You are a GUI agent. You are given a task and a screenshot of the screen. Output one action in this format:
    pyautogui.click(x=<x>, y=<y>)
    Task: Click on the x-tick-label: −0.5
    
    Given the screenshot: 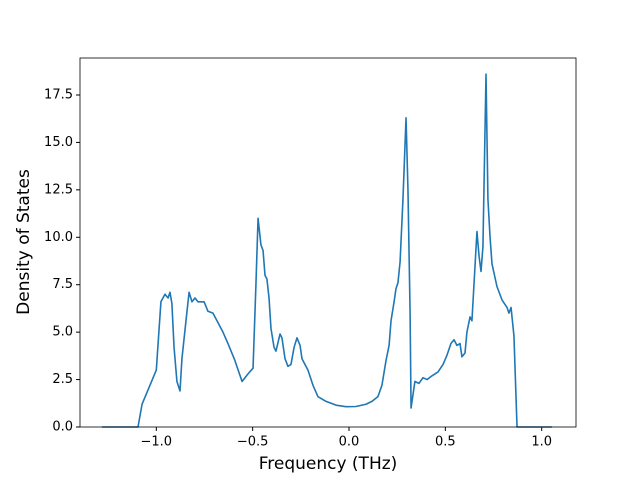 What is the action you would take?
    pyautogui.click(x=253, y=442)
    